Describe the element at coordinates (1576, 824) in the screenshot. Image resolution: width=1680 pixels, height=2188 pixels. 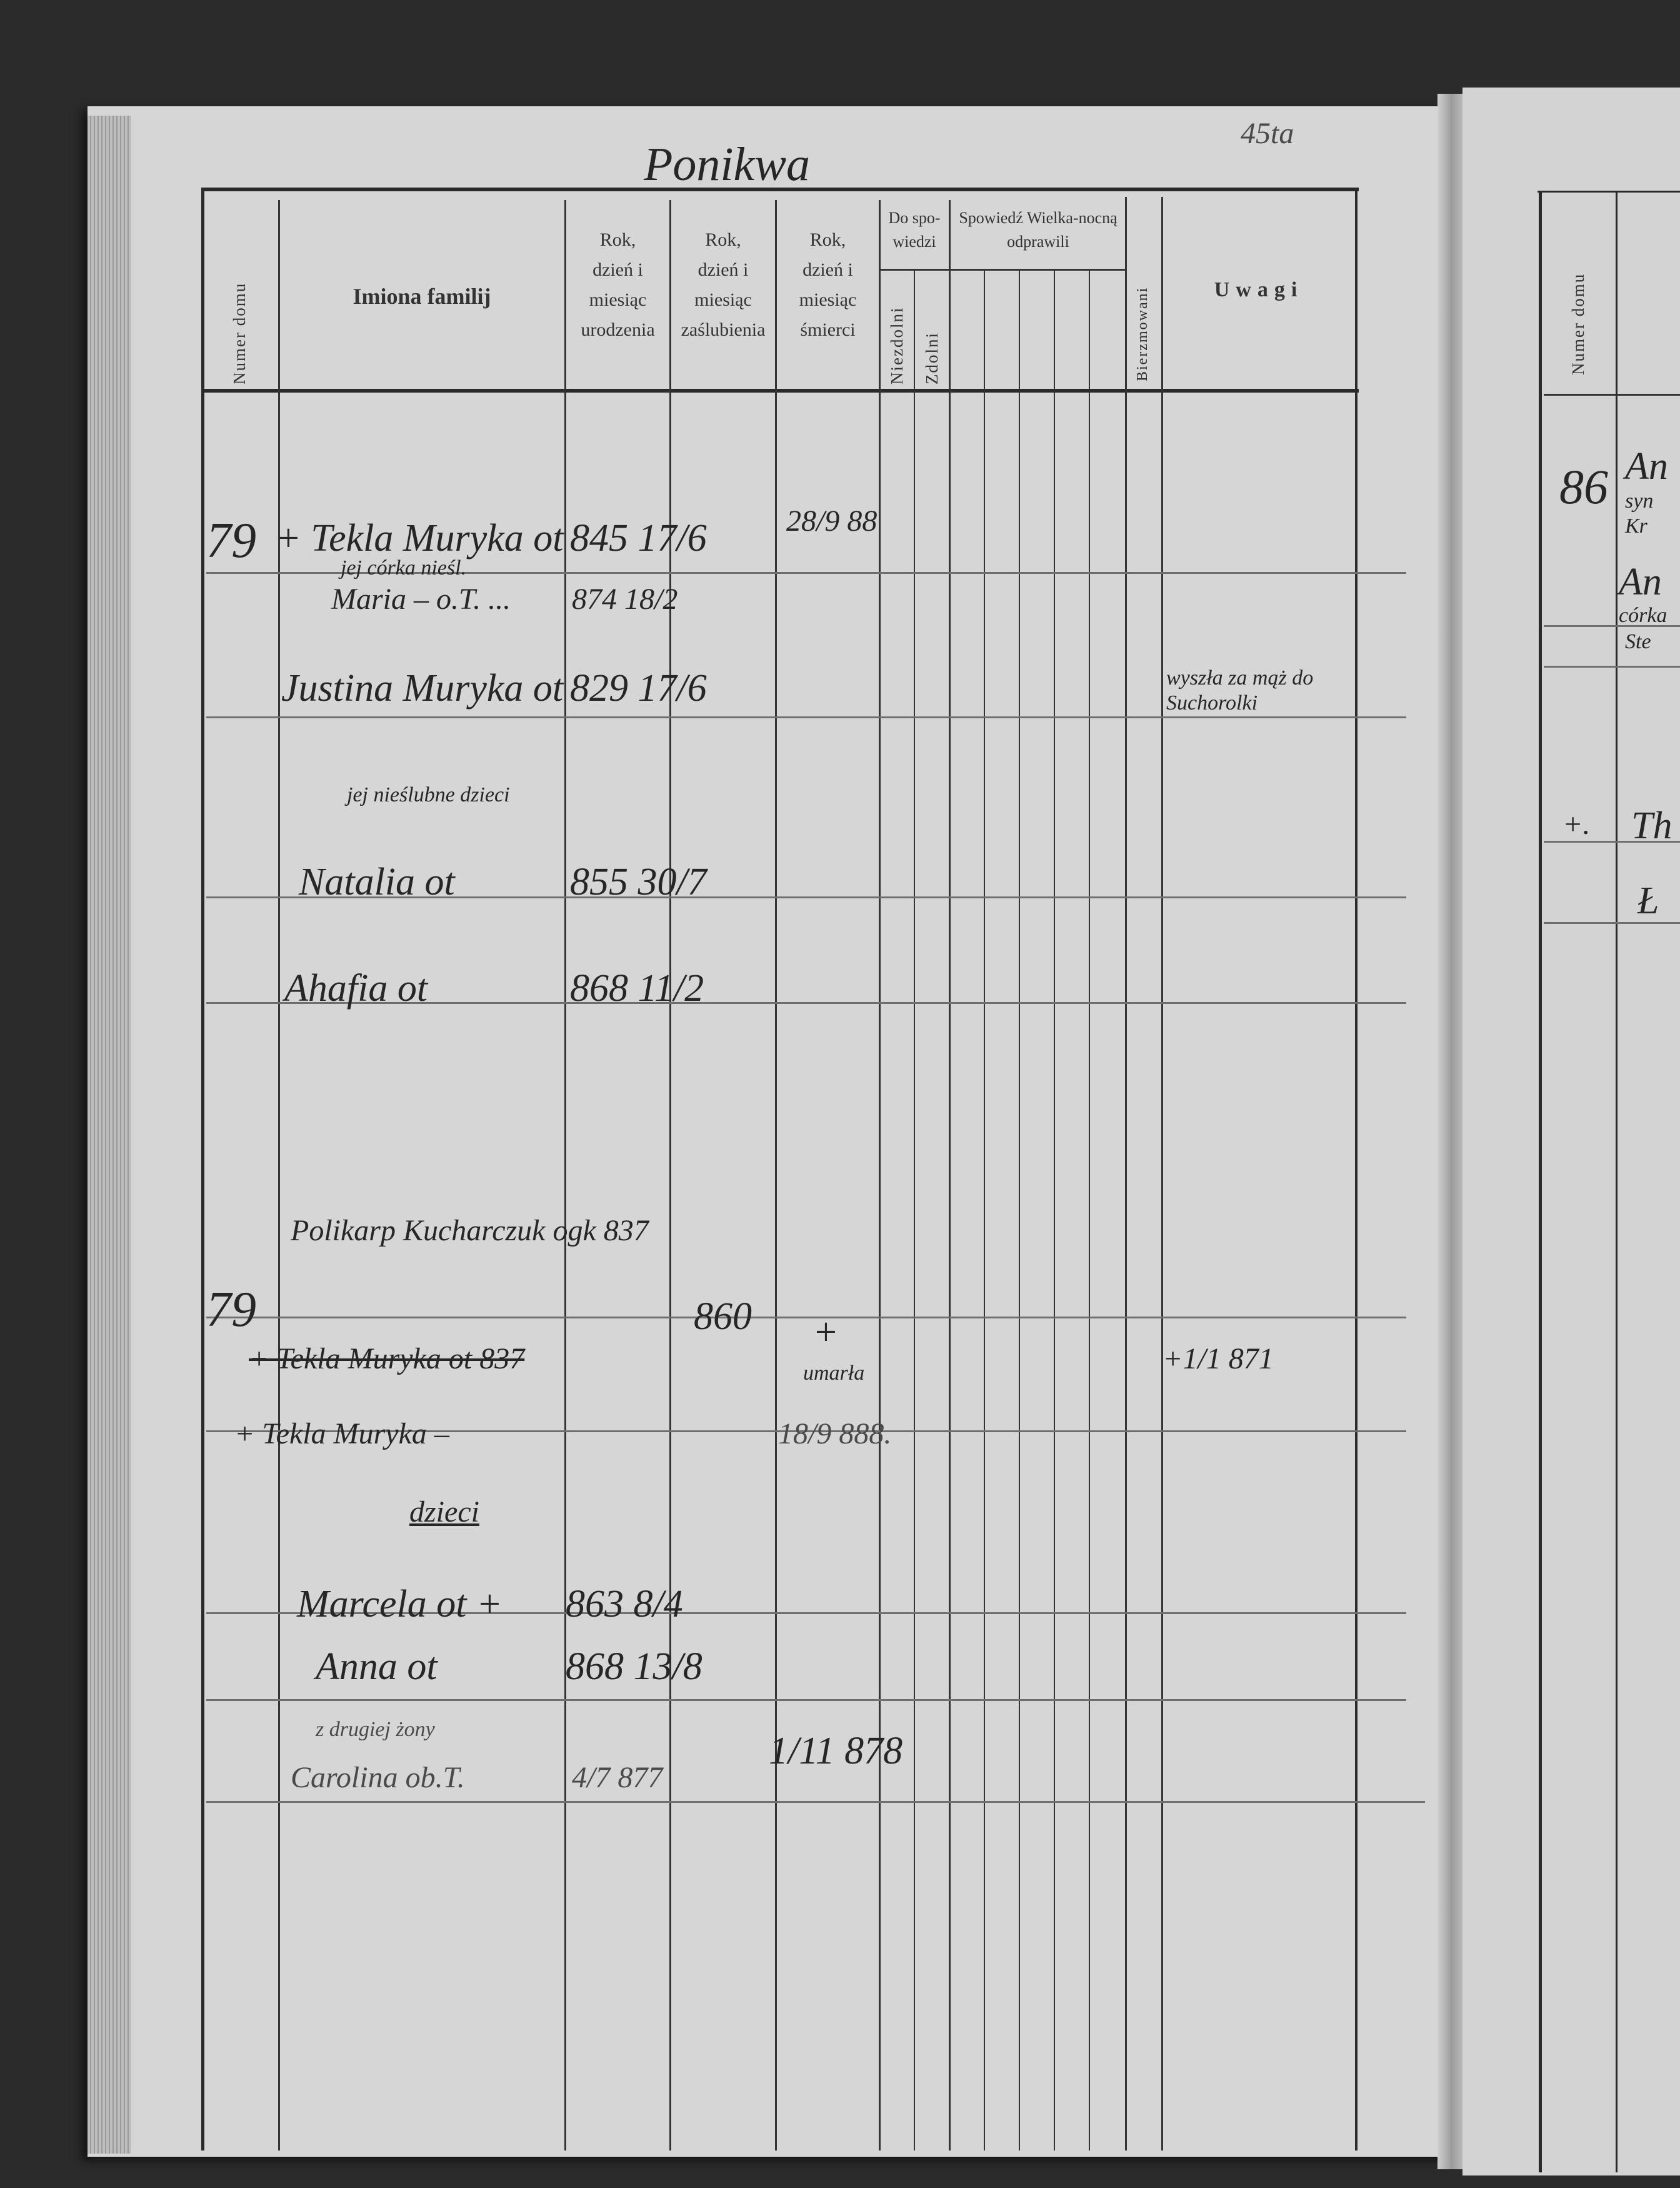
I see `right-entry-mark: +.` at that location.